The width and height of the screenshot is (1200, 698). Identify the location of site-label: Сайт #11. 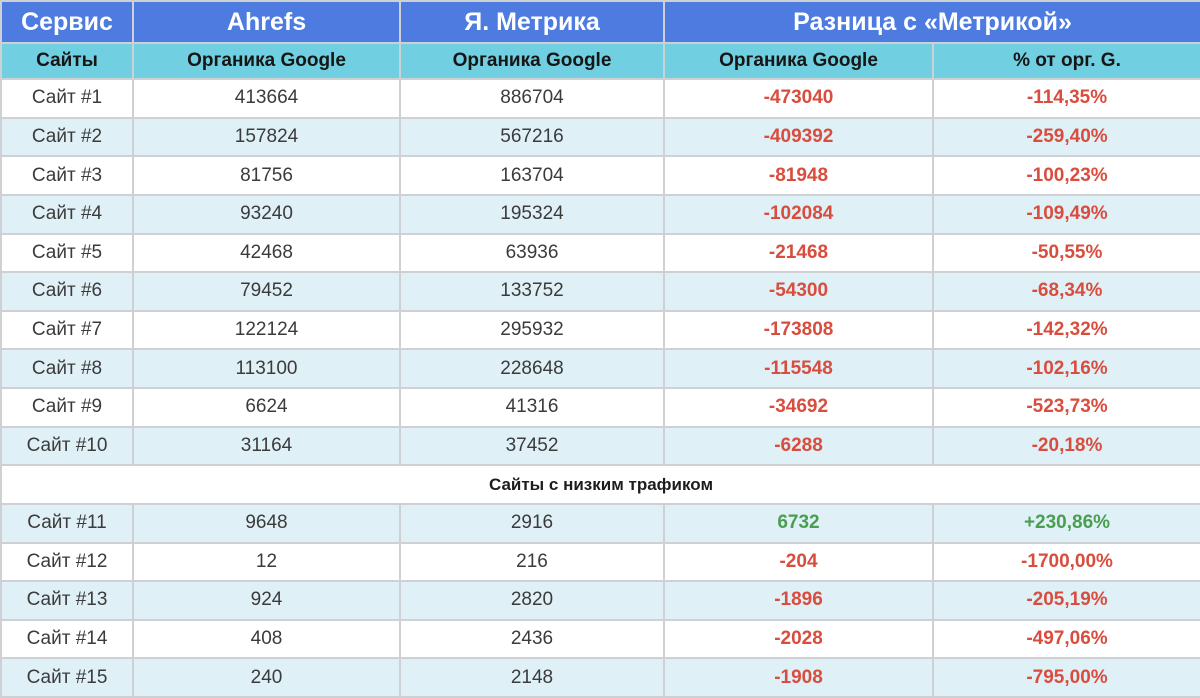
(67, 523).